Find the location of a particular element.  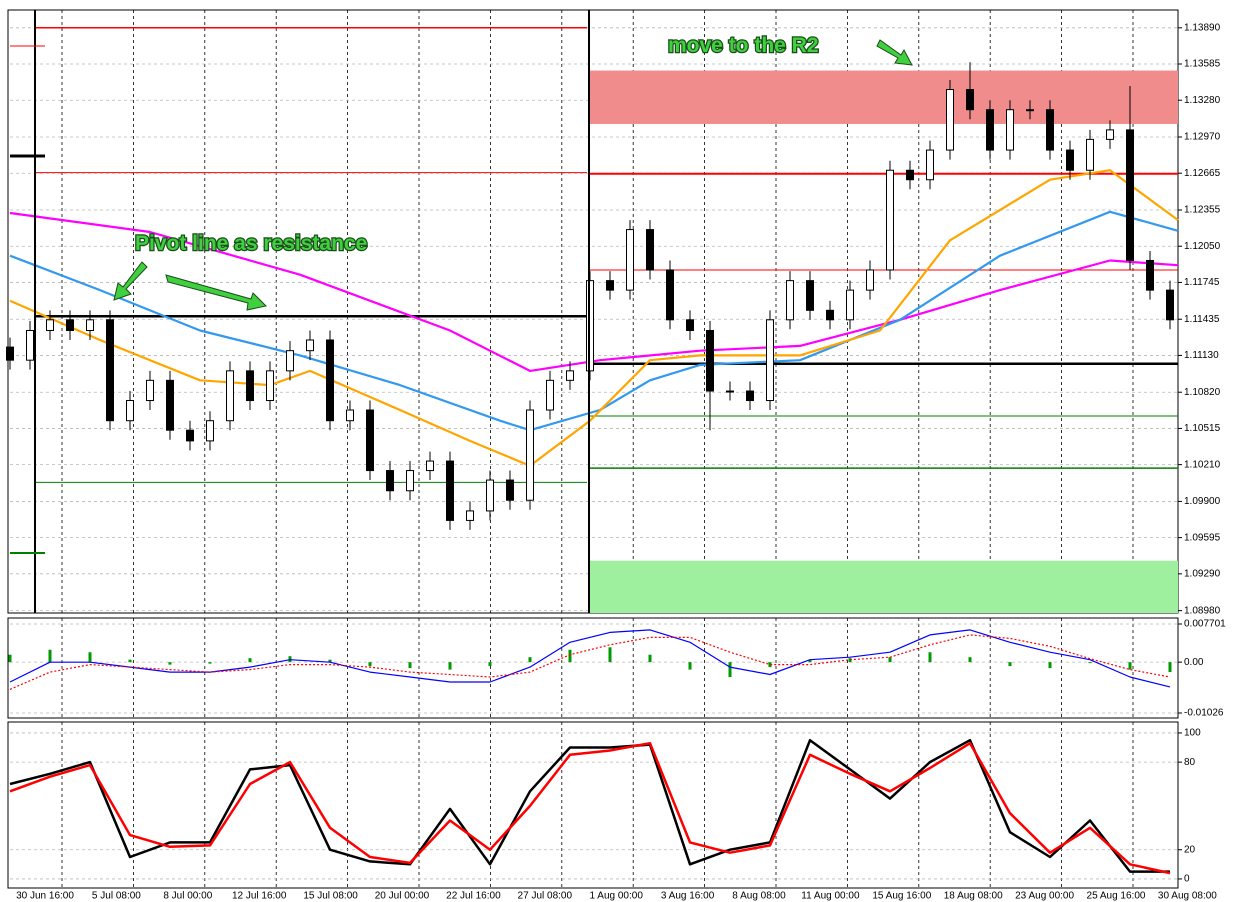

y-tick-label: 0.00 is located at coordinates (1194, 662).